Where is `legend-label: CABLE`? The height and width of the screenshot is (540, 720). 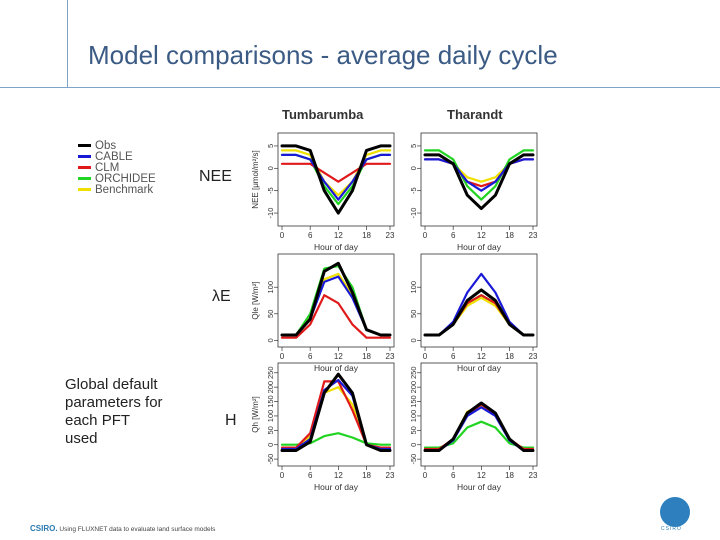
legend-label: CABLE is located at coordinates (114, 156).